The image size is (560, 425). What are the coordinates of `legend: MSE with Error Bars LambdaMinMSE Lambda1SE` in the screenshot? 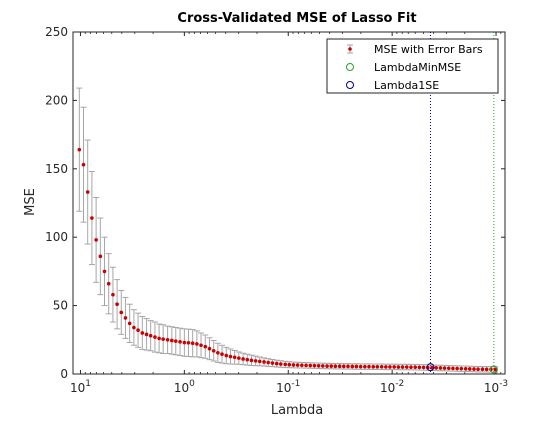 It's located at (412, 66).